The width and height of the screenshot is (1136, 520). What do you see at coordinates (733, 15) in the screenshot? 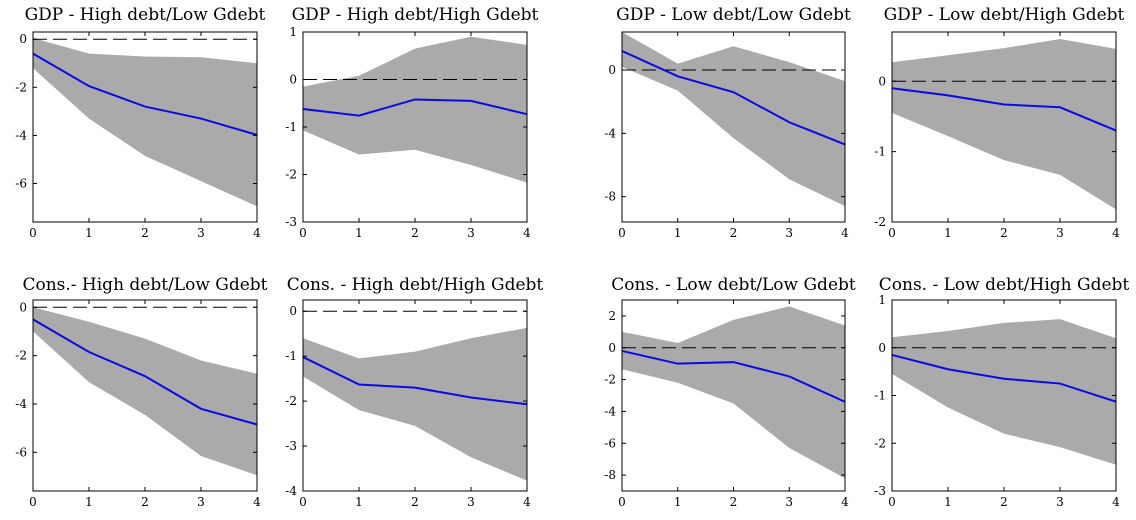
I see `panel-title: GDP - Low debt/Low Gdebt` at bounding box center [733, 15].